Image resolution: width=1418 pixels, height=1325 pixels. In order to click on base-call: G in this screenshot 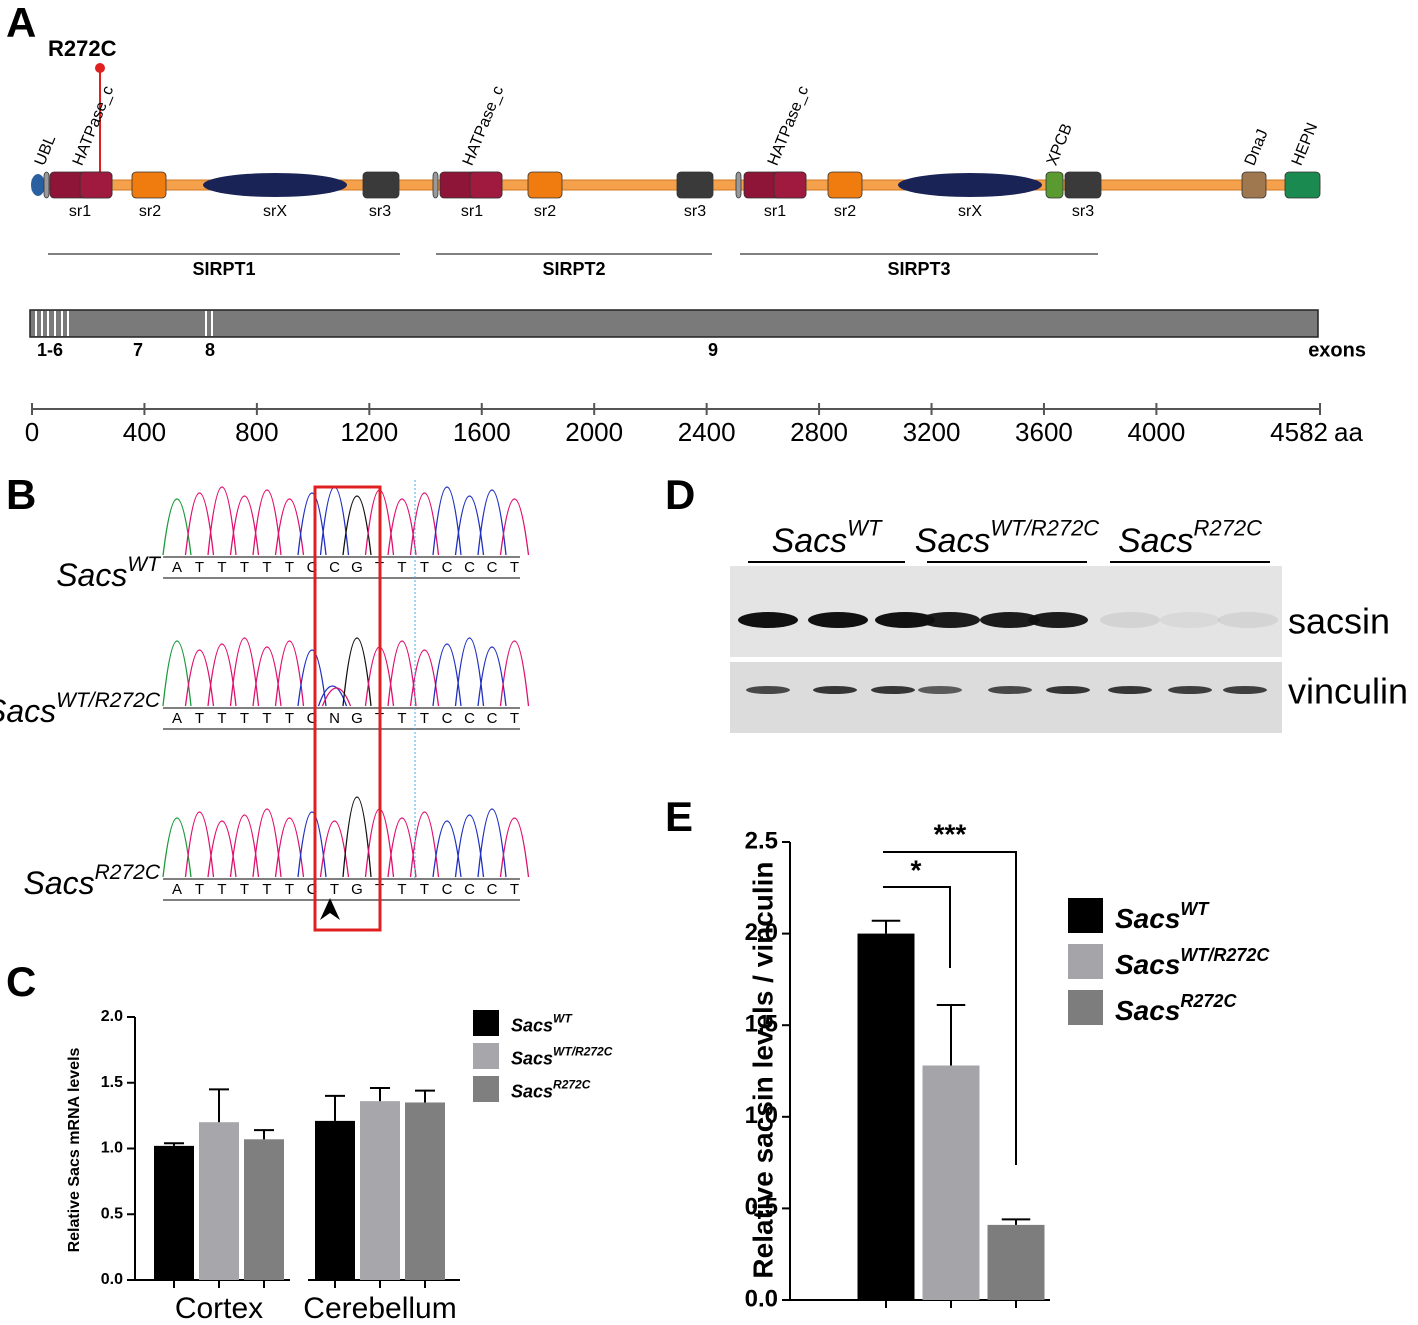, I will do `click(357, 889)`.